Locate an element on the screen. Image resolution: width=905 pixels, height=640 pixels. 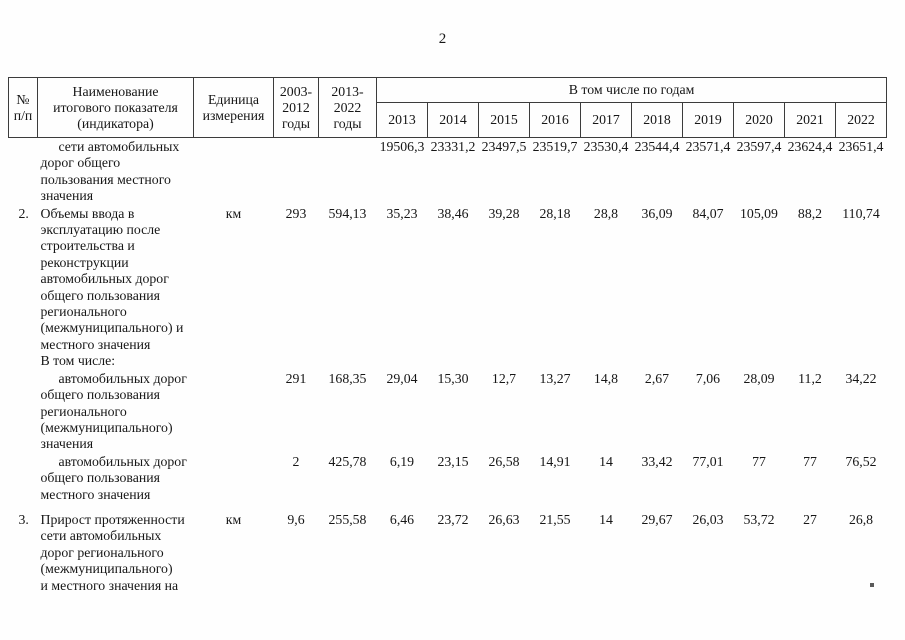
year-value-cell-2014: 15,30 is located at coordinates (453, 378).